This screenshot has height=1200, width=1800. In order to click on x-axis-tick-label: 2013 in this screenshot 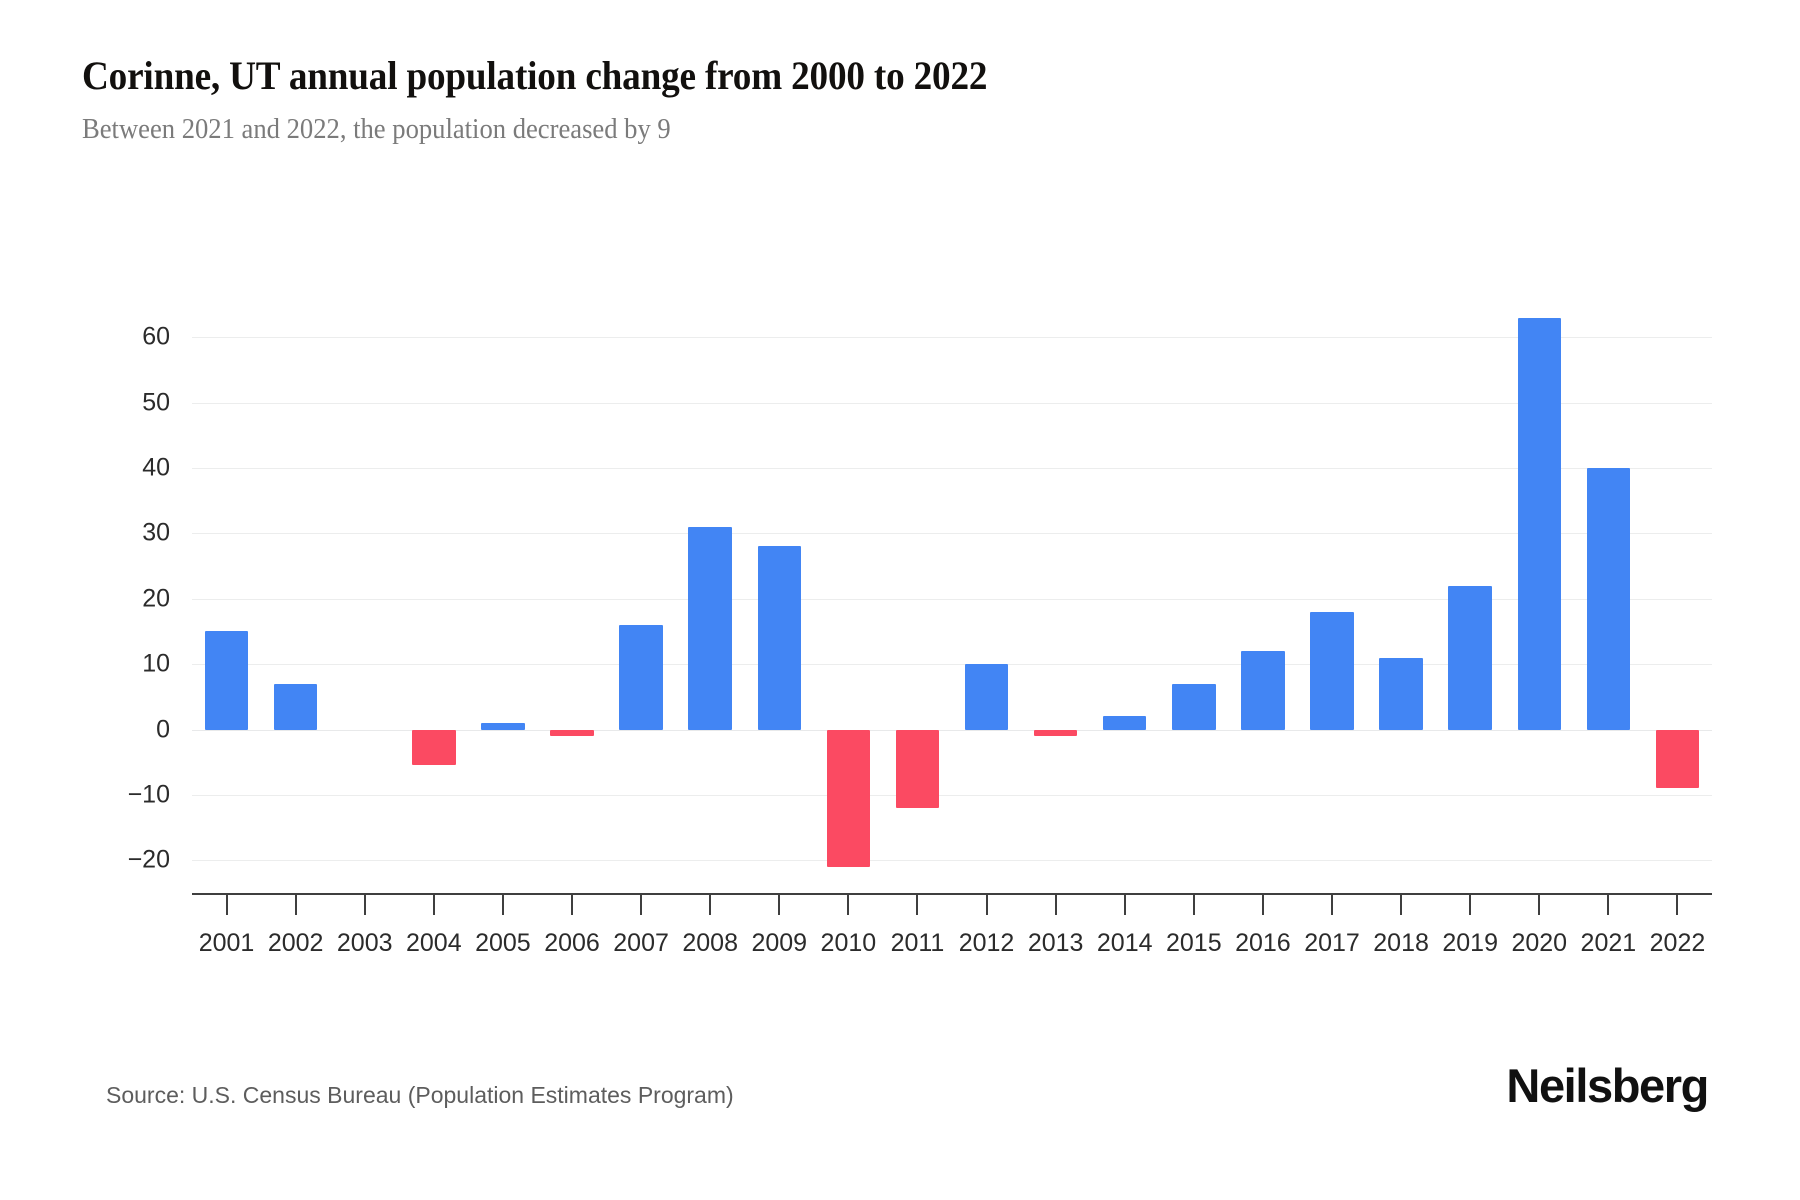, I will do `click(1055, 943)`.